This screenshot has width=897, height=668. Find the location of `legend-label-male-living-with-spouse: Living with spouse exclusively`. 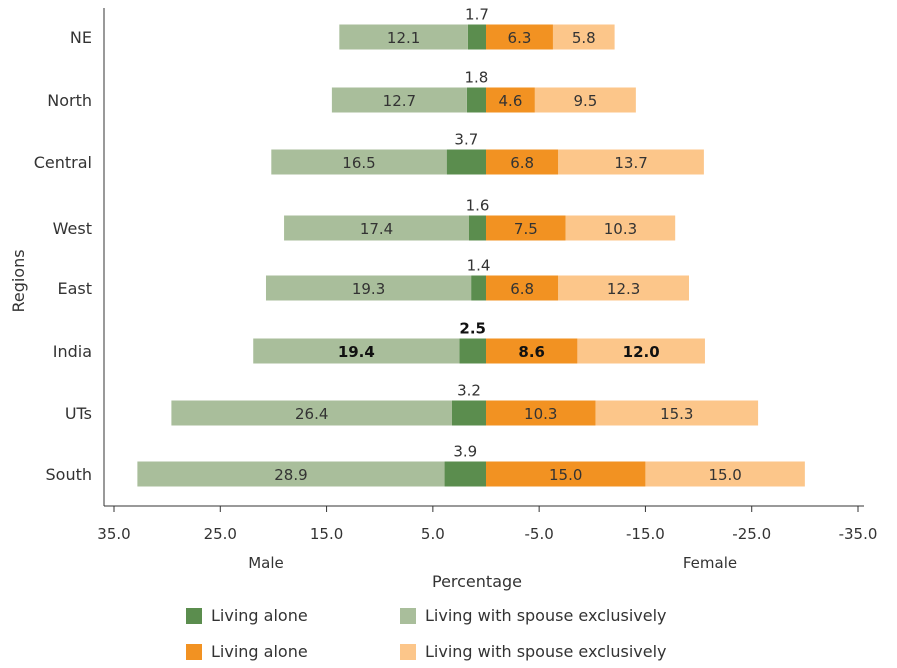

legend-label-male-living-with-spouse: Living with spouse exclusively is located at coordinates (546, 615).